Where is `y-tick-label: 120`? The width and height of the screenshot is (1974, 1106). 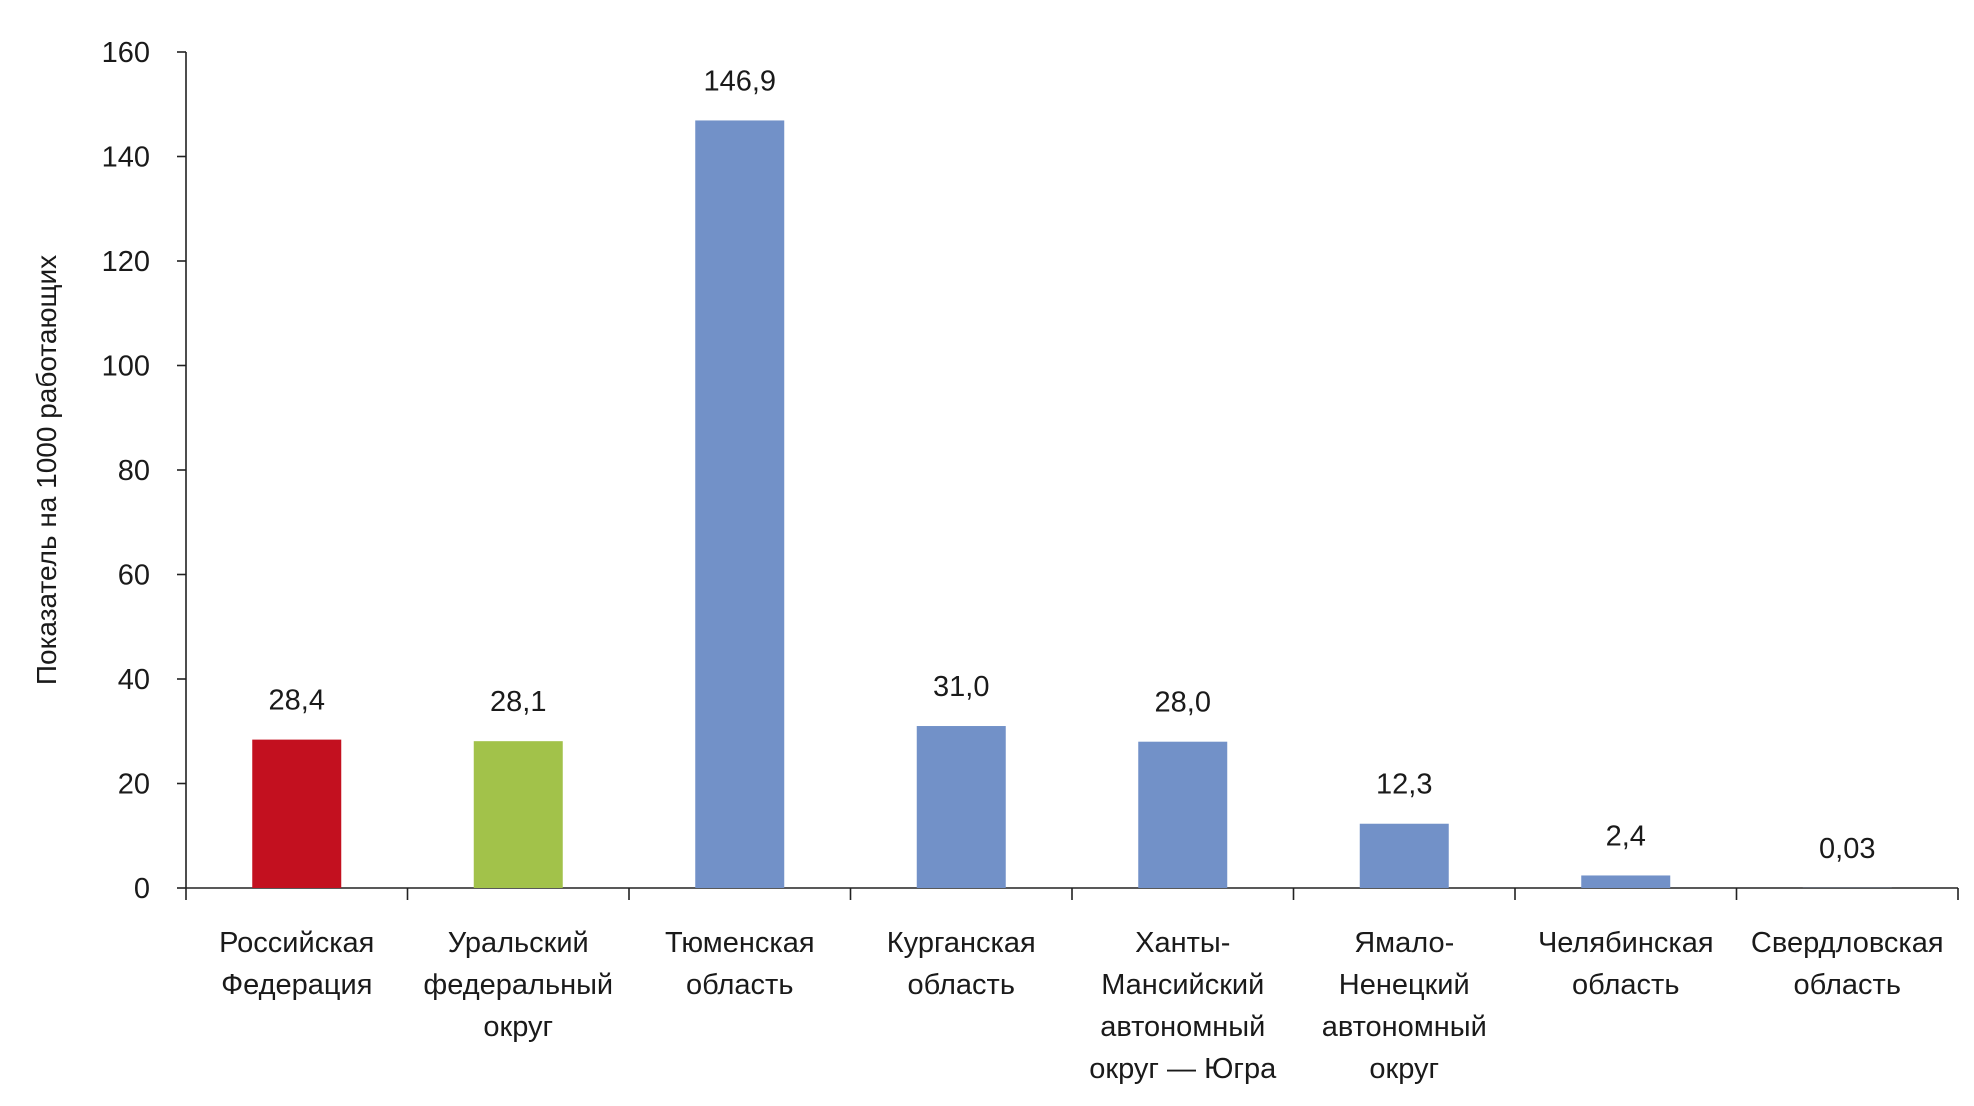 y-tick-label: 120 is located at coordinates (126, 262).